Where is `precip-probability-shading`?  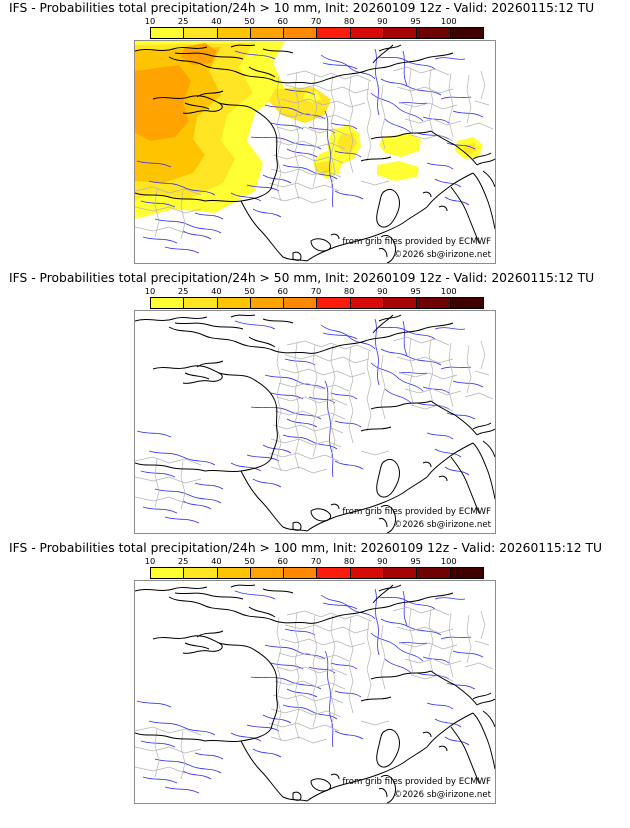 precip-probability-shading is located at coordinates (309, 130).